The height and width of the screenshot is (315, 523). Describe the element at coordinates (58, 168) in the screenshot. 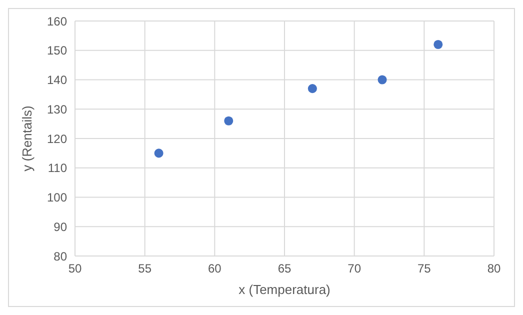

I see `y-tick-label: 110` at that location.